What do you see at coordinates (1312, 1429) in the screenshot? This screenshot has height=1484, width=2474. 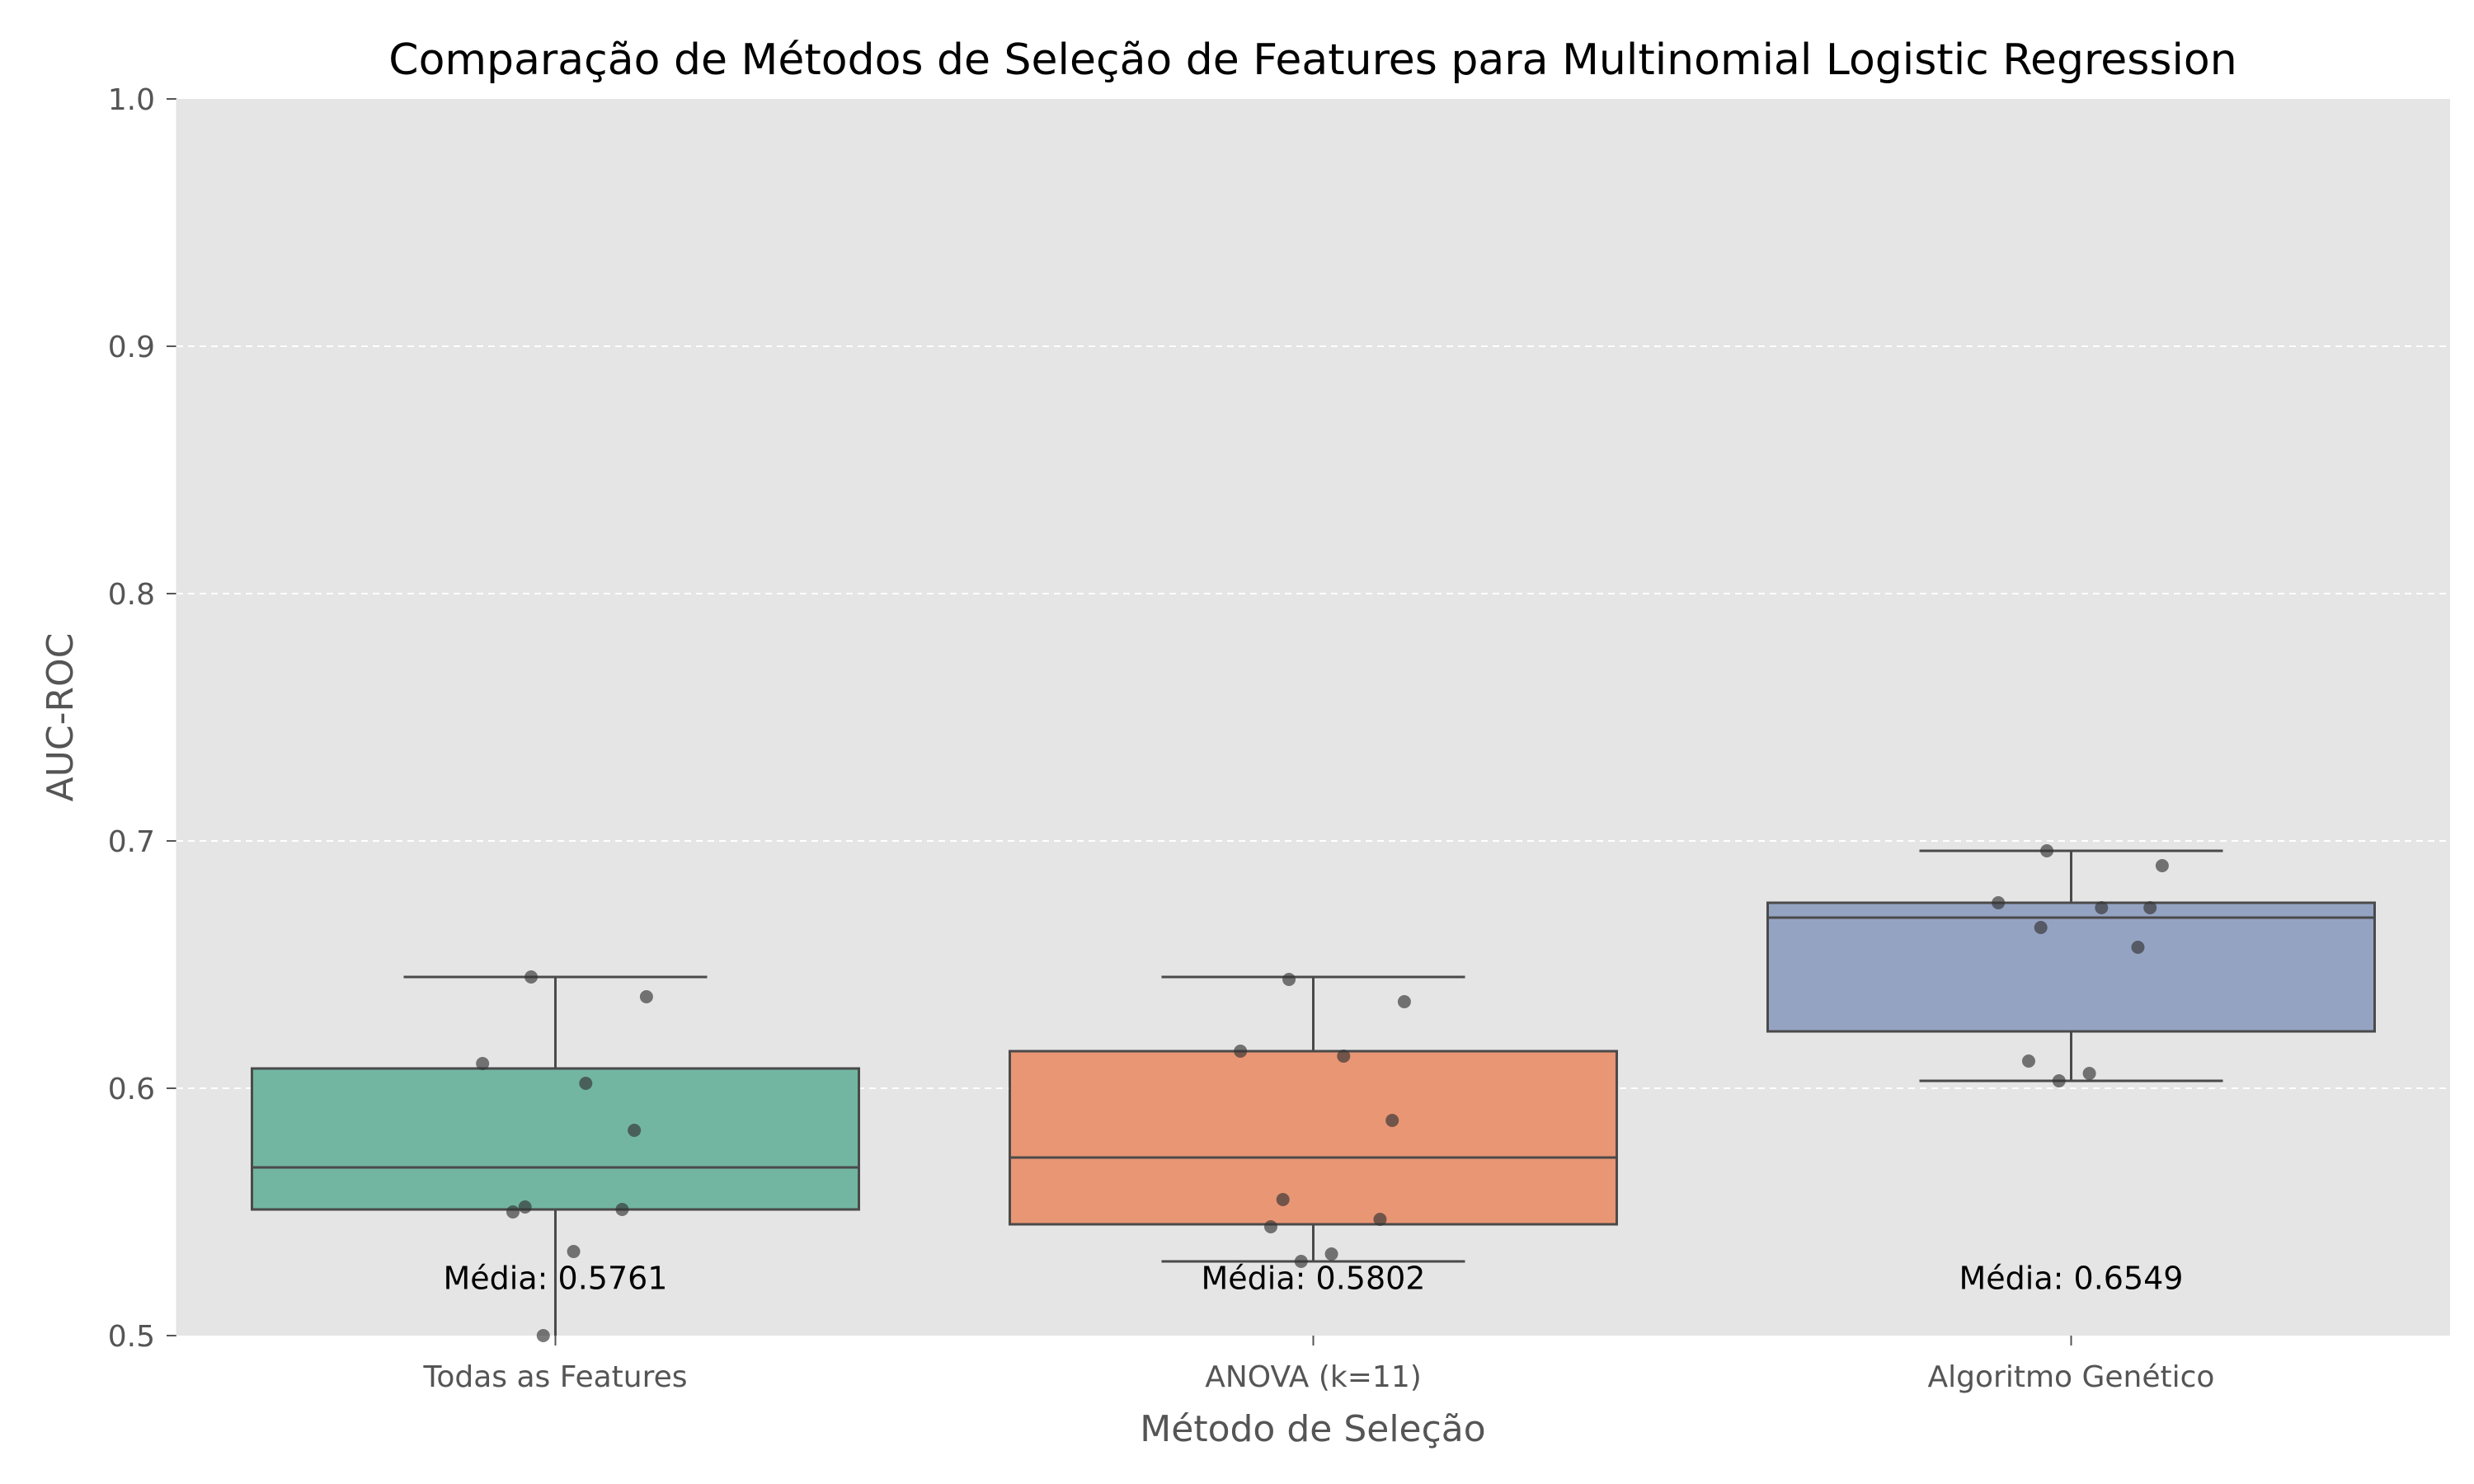 I see `x-axis-label: Método de Seleção` at bounding box center [1312, 1429].